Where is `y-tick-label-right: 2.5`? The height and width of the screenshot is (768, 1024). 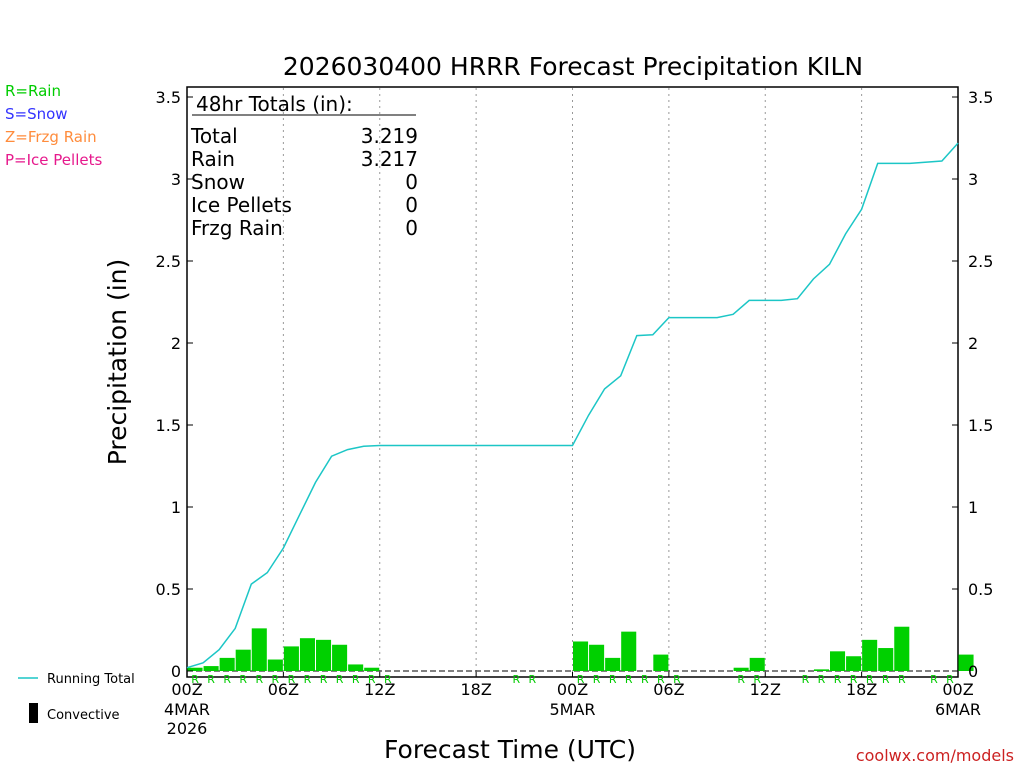
y-tick-label-right: 2.5 is located at coordinates (980, 261).